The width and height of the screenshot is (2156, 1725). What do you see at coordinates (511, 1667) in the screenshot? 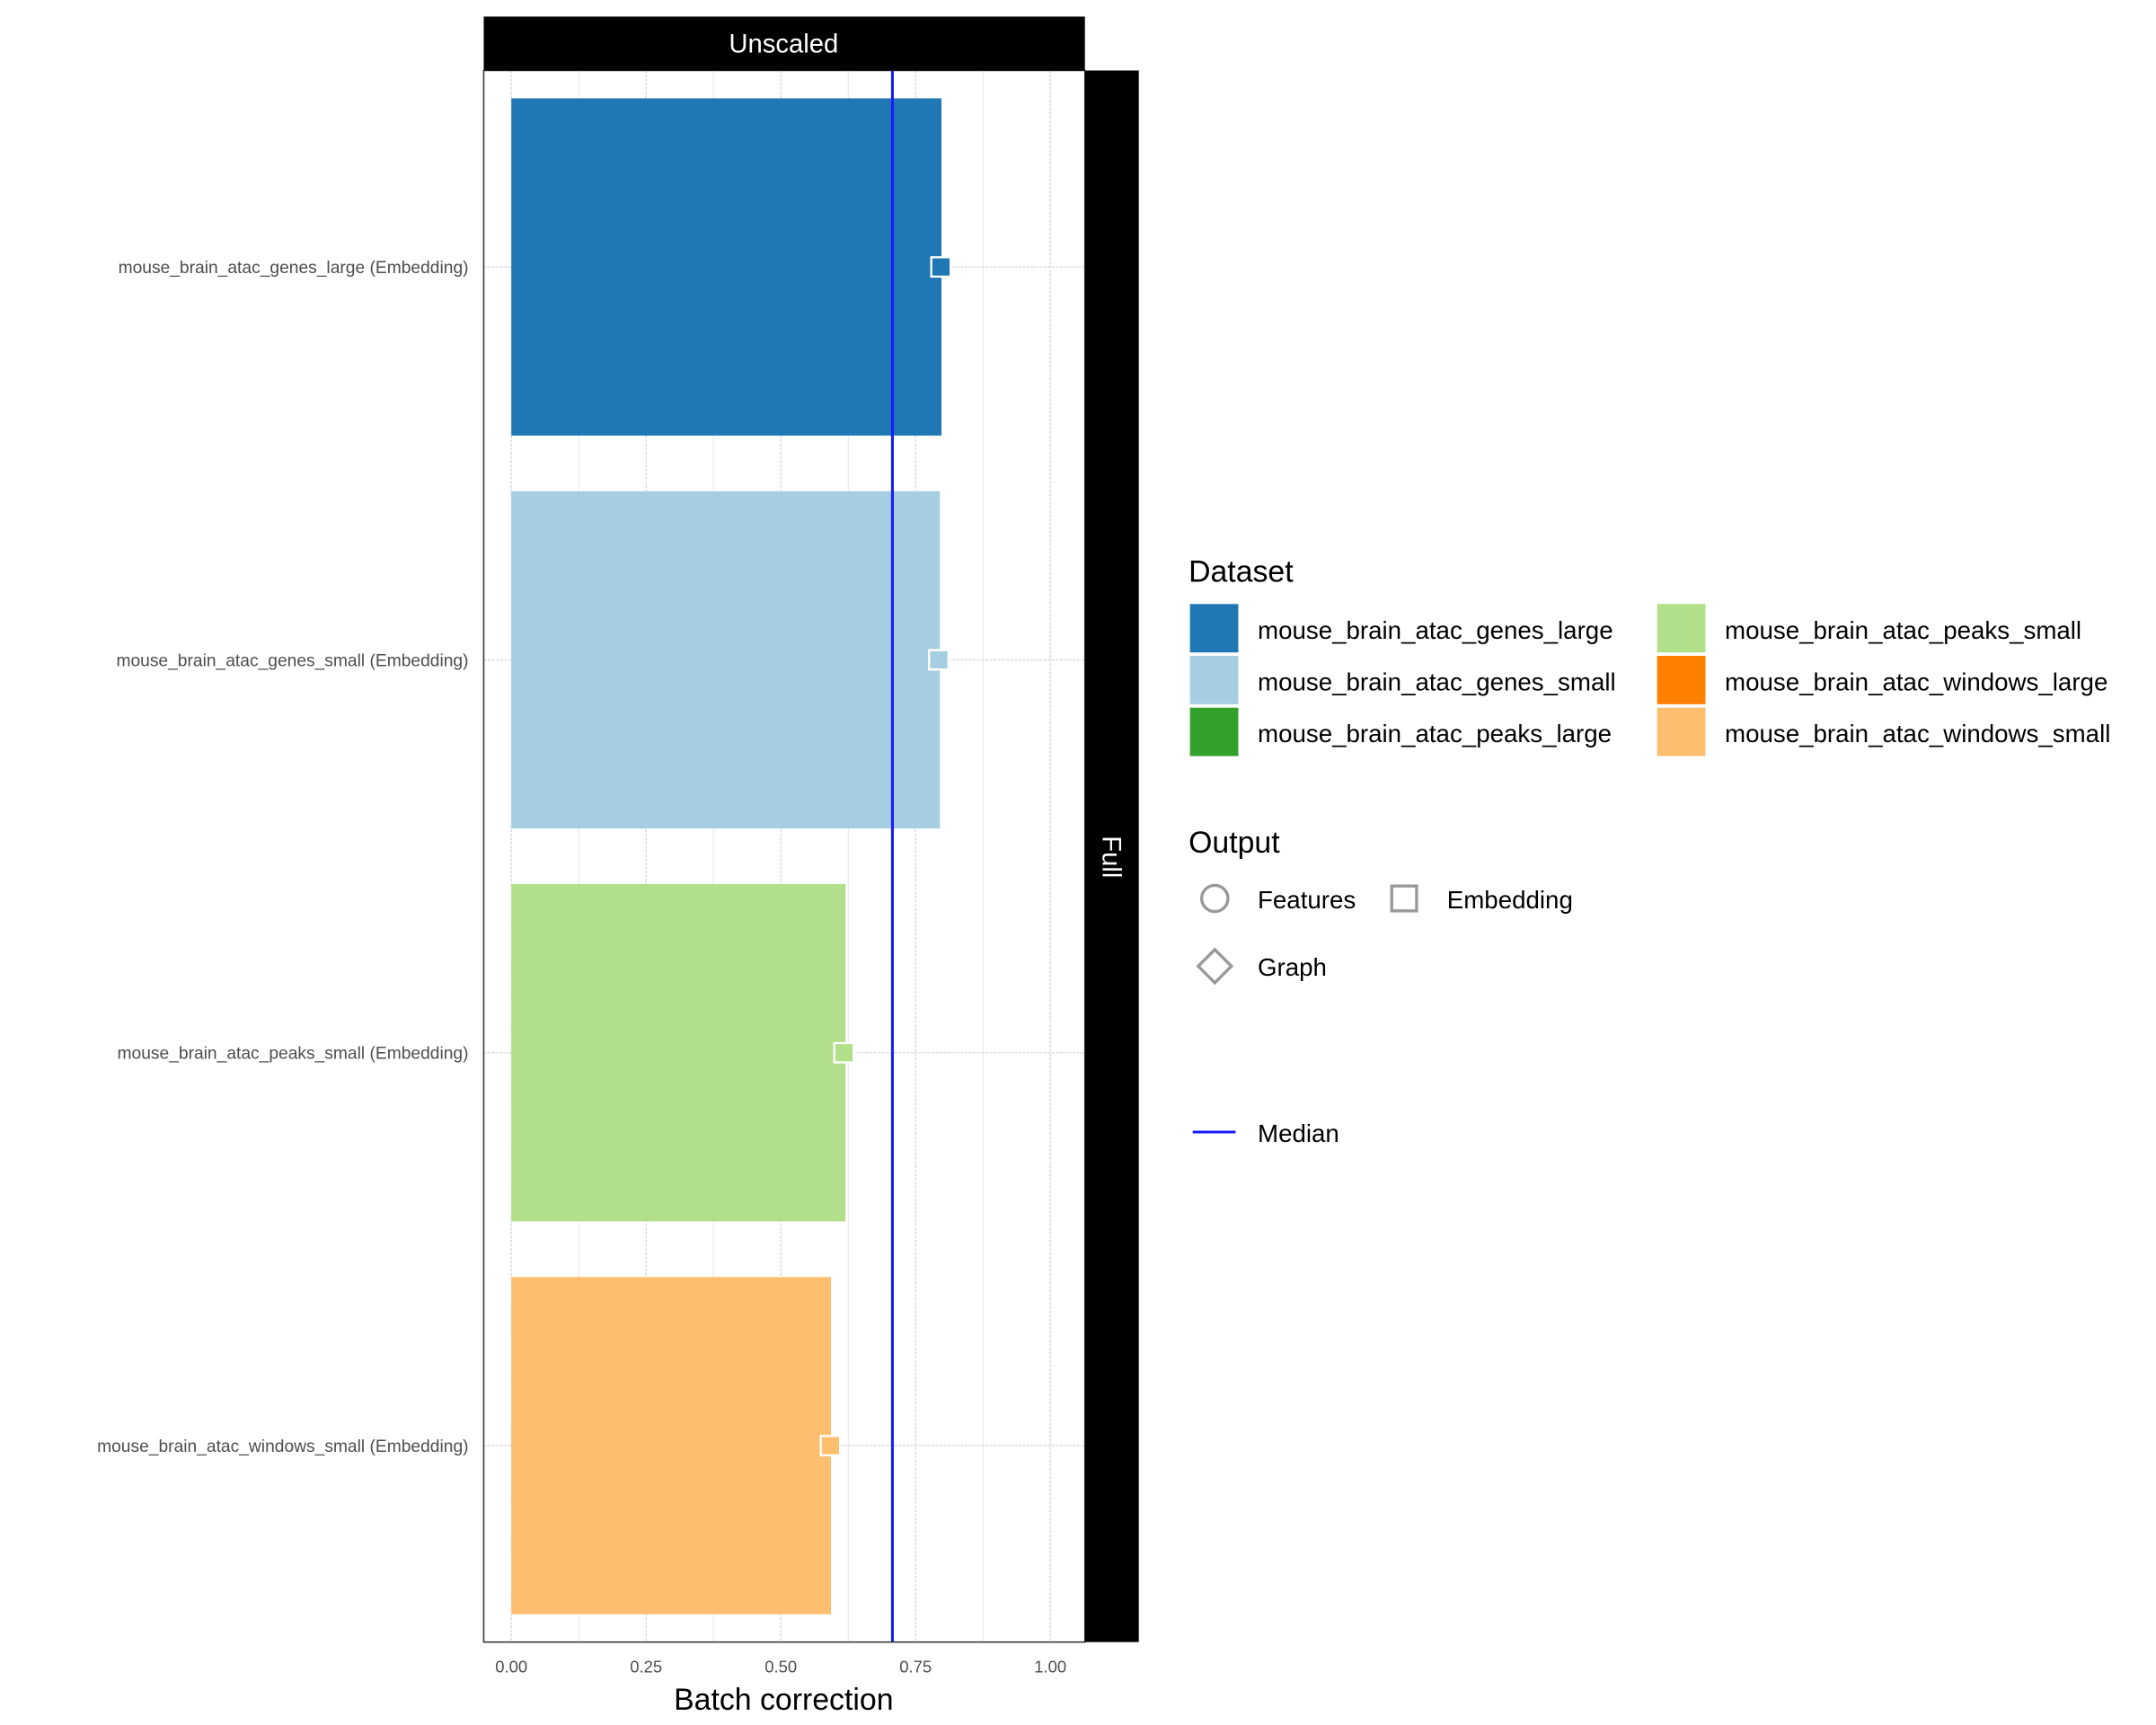
I see `x-tick-label: 0.00` at bounding box center [511, 1667].